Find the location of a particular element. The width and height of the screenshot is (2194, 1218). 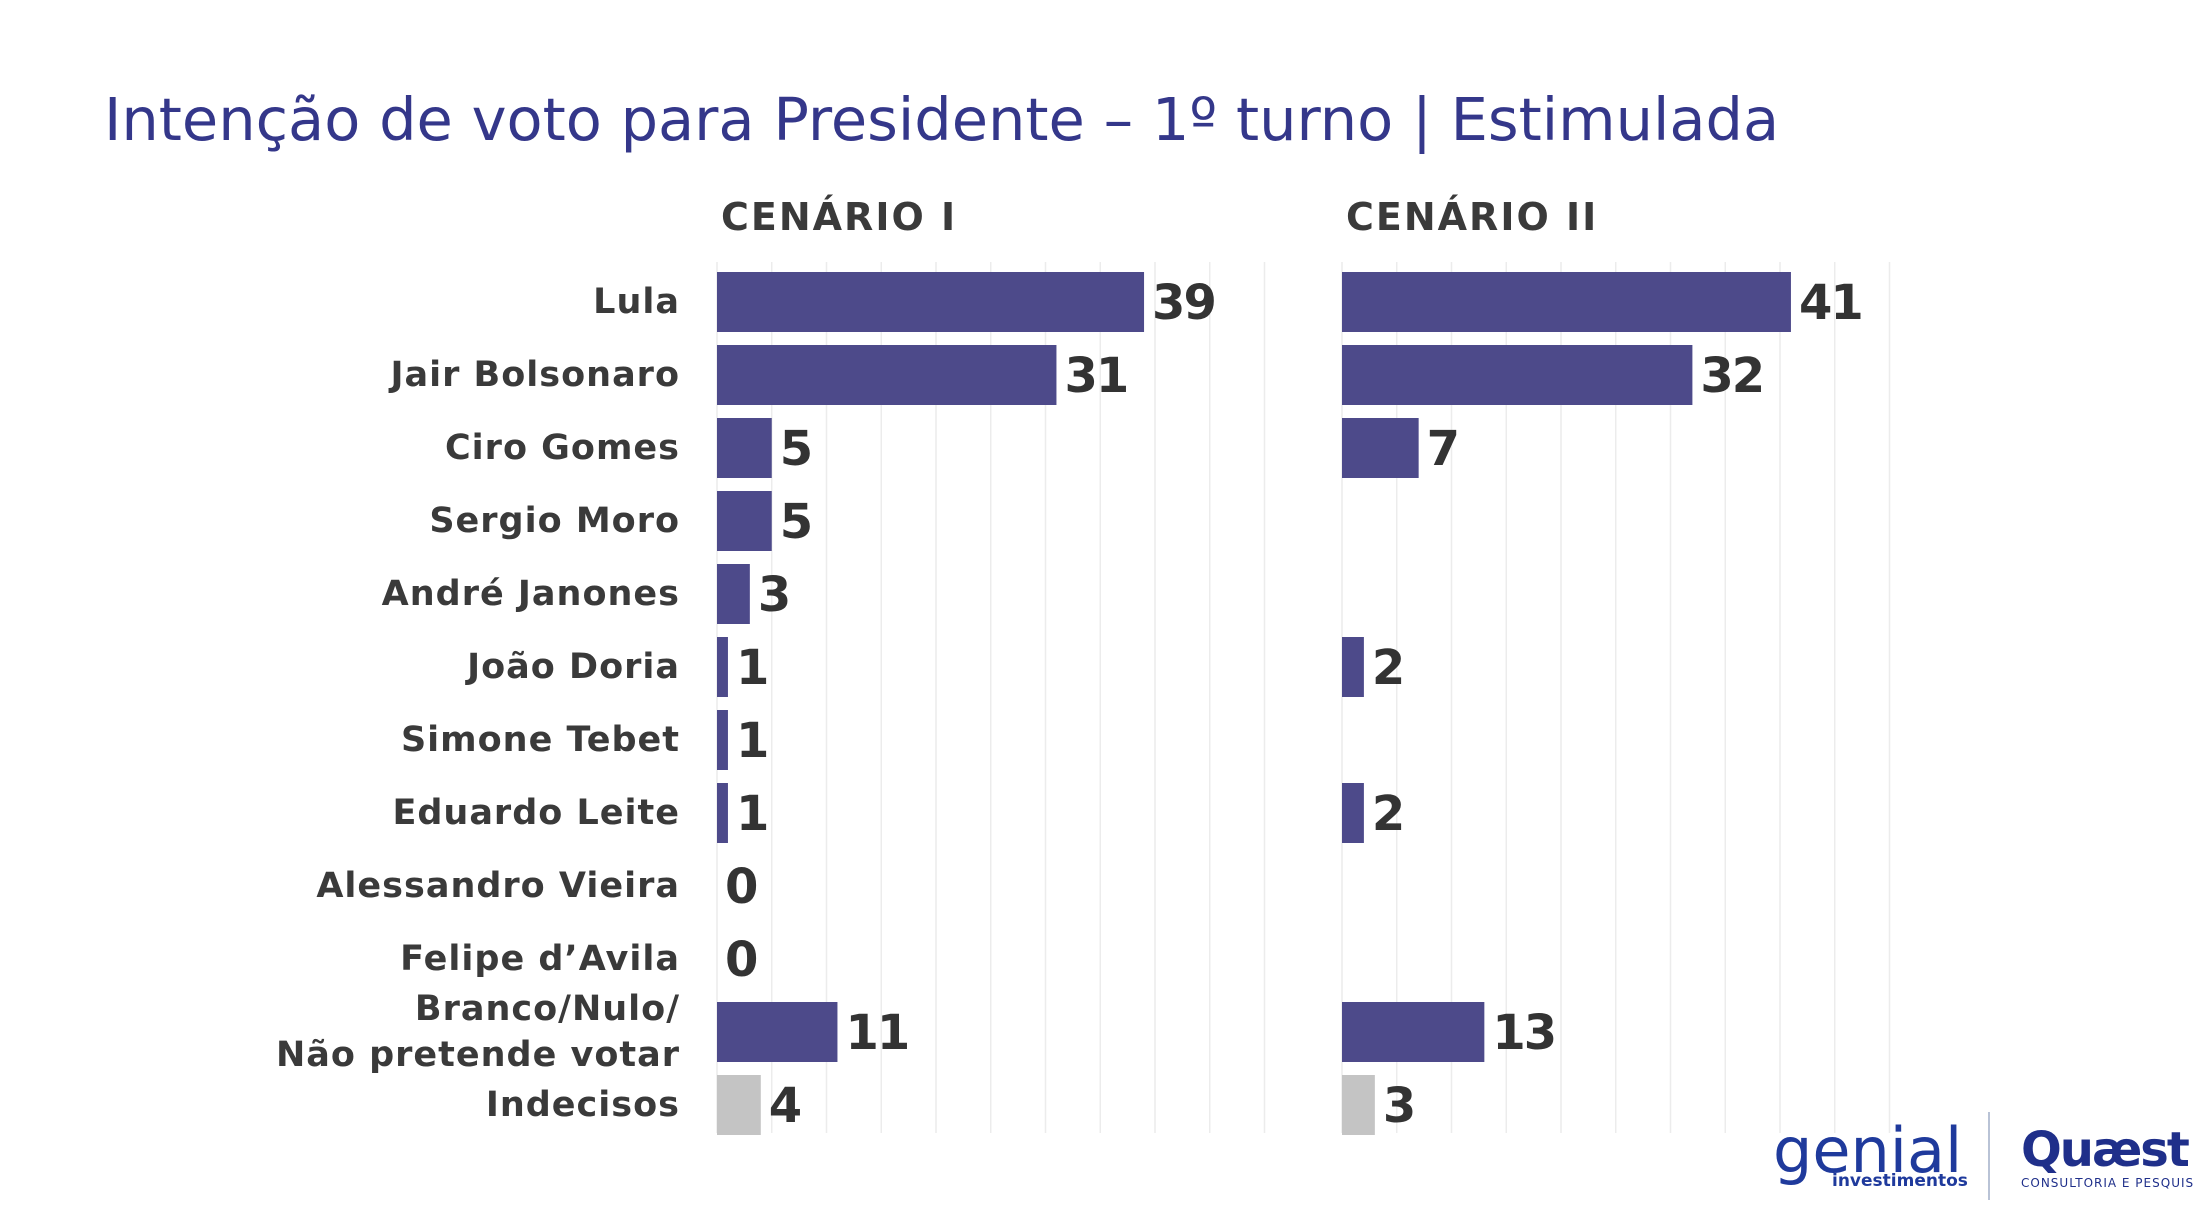

category-label: Branco/Nulo/ Não pretende votar is located at coordinates (477, 1032).